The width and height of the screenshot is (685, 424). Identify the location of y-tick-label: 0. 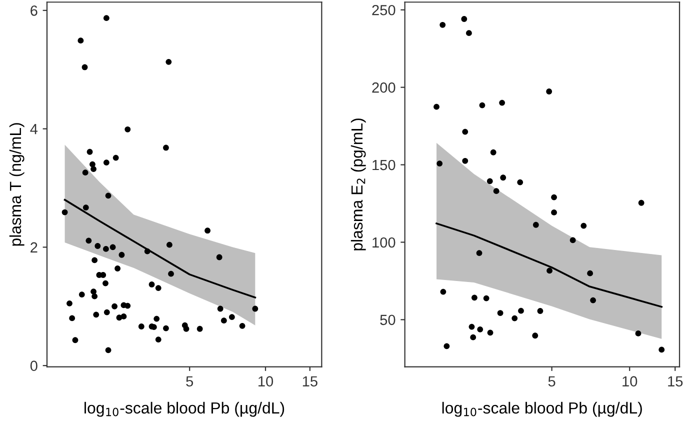
(34, 366).